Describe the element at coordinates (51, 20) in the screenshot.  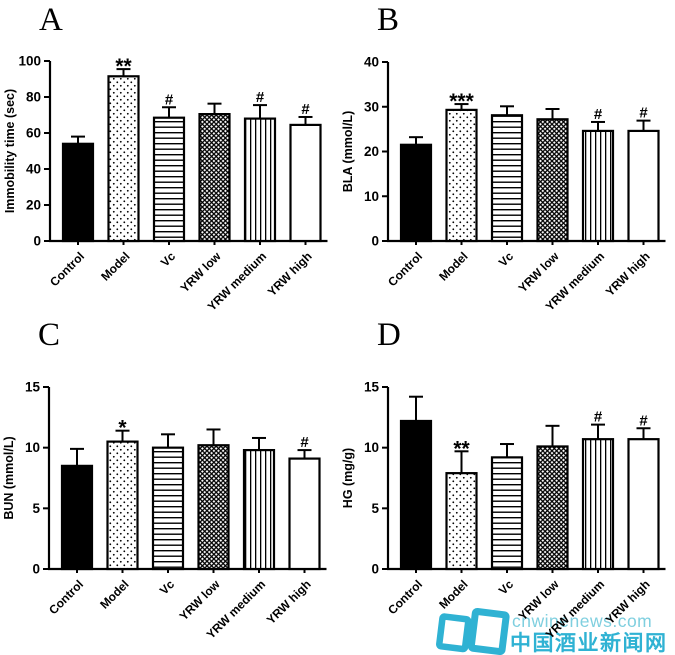
I see `panel-letter-A: A` at that location.